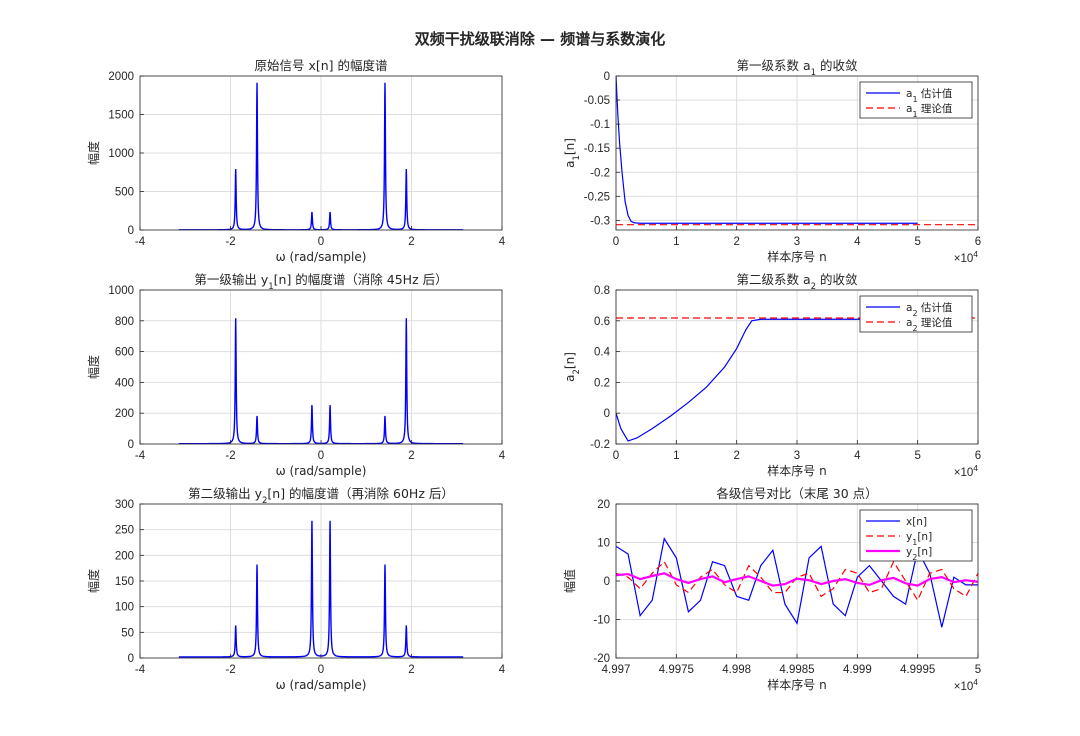  I want to click on y-tick-label: -0.15, so click(597, 149).